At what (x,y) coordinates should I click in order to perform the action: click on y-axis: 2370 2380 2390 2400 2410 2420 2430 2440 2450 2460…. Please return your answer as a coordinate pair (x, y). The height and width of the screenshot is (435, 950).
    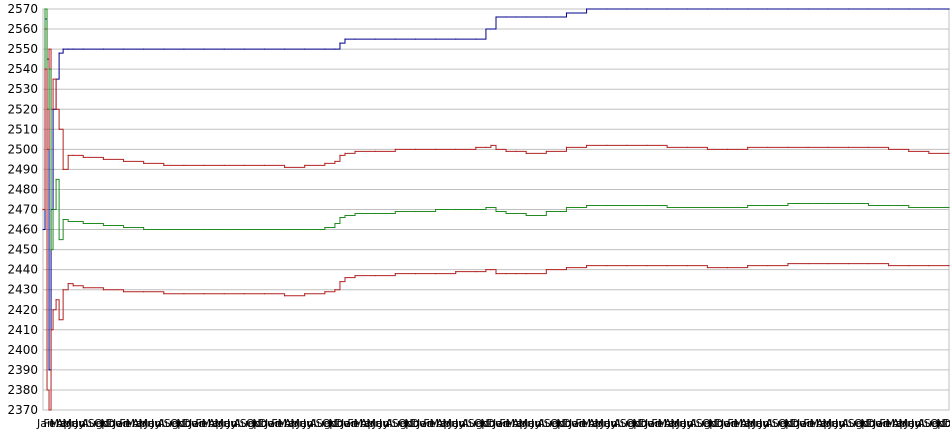
    Looking at the image, I should click on (22, 209).